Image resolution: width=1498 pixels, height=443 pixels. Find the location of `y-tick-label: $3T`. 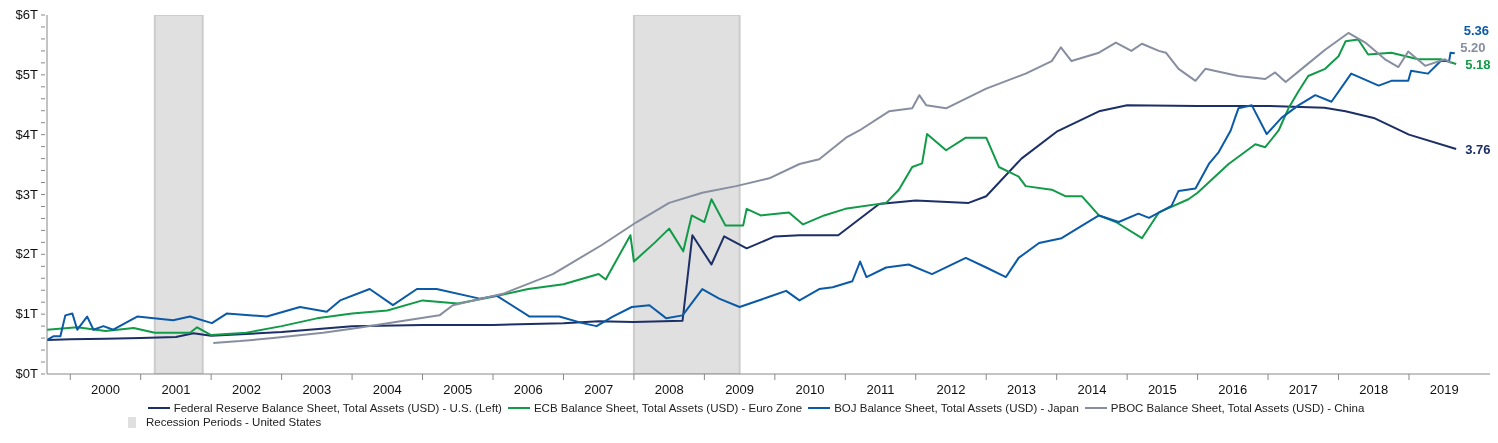

y-tick-label: $3T is located at coordinates (27, 194).